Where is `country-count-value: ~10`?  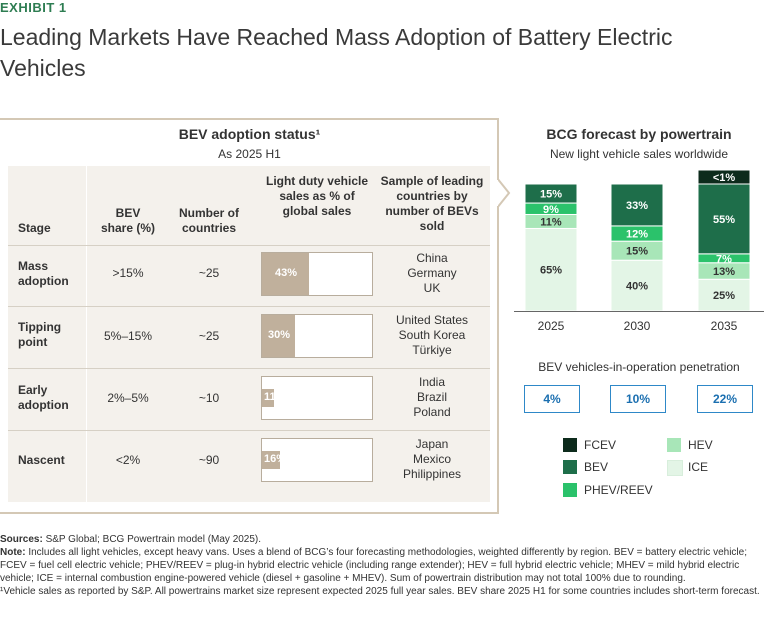
country-count-value: ~10 is located at coordinates (209, 398).